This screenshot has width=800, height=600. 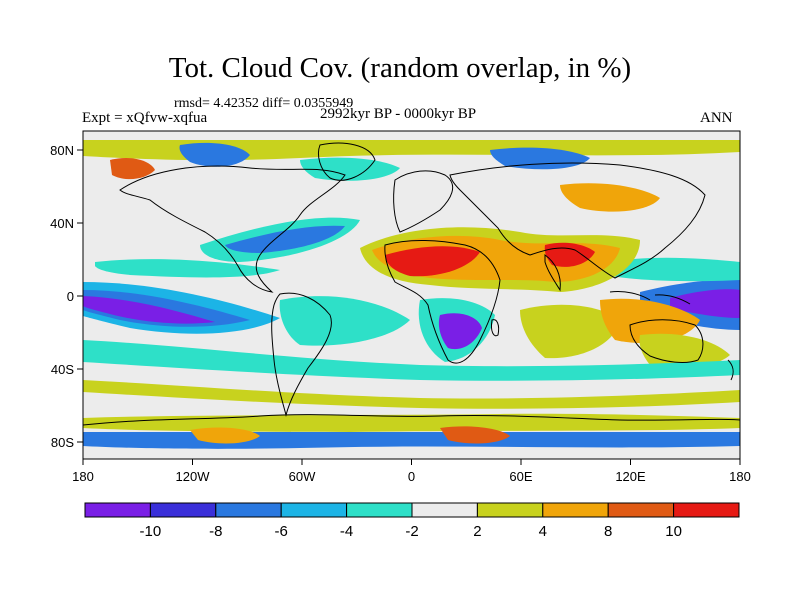 I want to click on colorbar: -10 -8 -6 -4 -2 2 4 8 10, so click(x=412, y=521).